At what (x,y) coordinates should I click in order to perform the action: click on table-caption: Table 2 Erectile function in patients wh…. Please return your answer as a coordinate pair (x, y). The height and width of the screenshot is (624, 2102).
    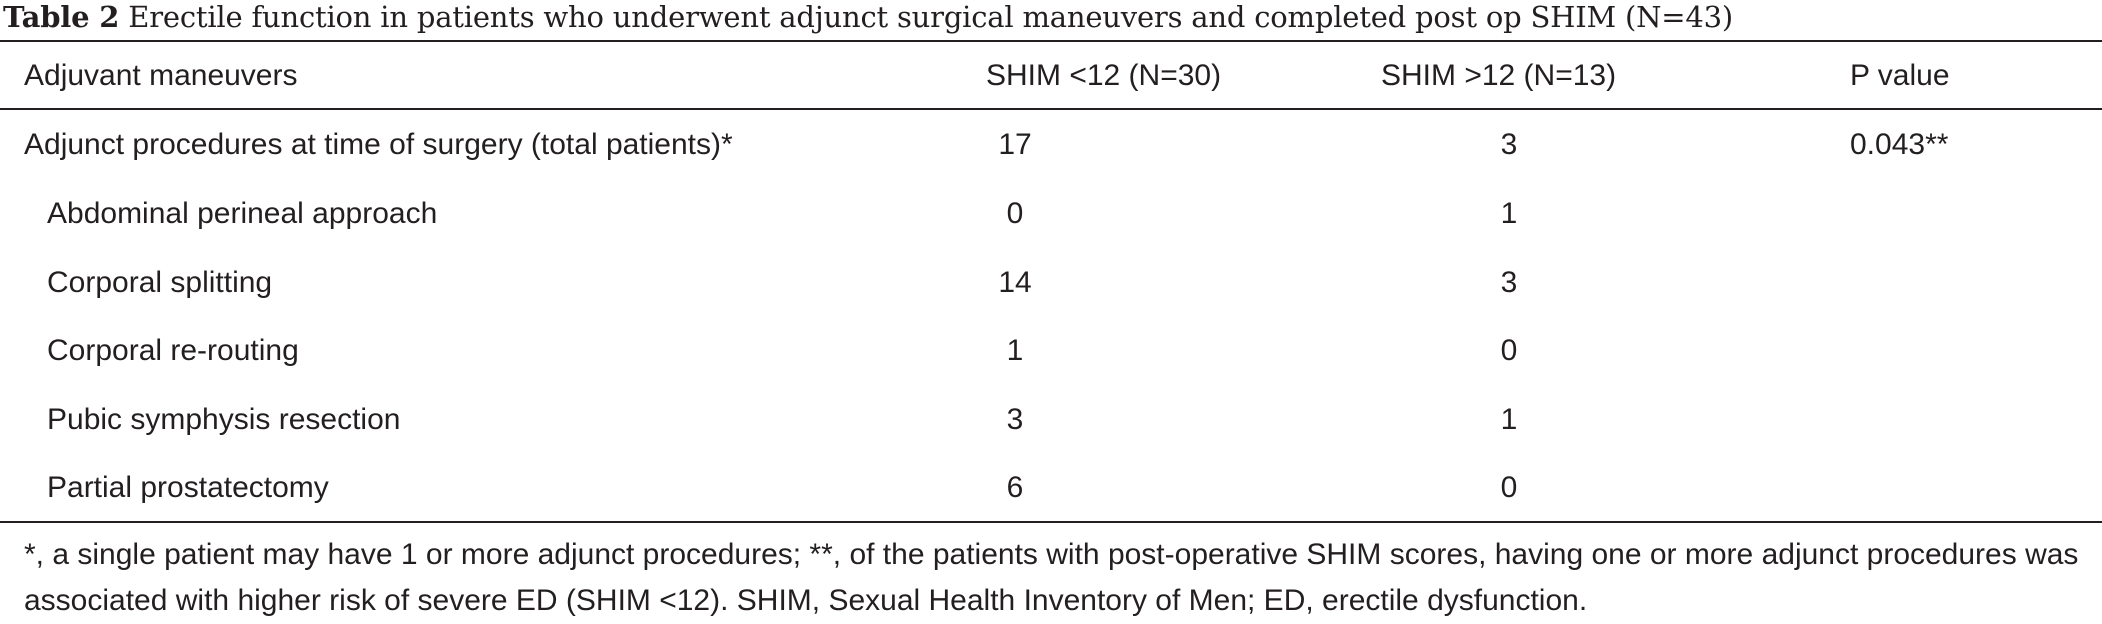
    Looking at the image, I should click on (868, 20).